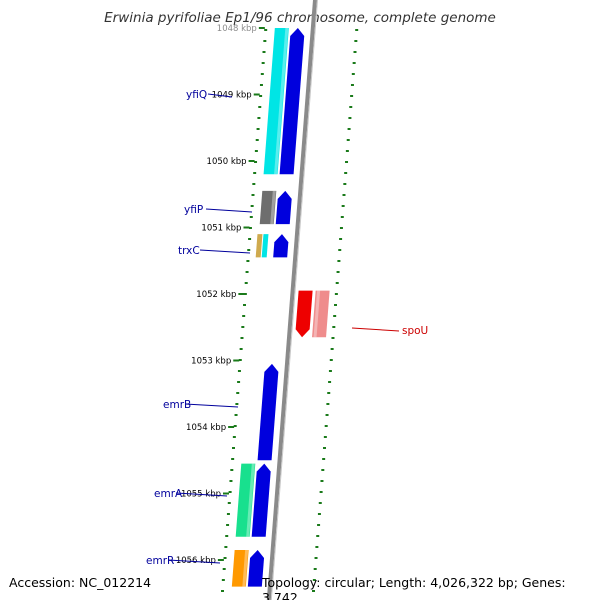 This screenshot has width=600, height=600. Describe the element at coordinates (168, 494) in the screenshot. I see `gene-label-emrA: emrA` at that location.